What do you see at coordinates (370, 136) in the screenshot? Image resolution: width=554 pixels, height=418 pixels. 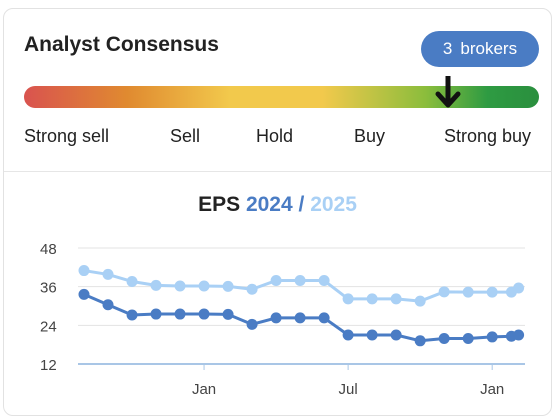 I see `gauge-label-buy: Buy` at bounding box center [370, 136].